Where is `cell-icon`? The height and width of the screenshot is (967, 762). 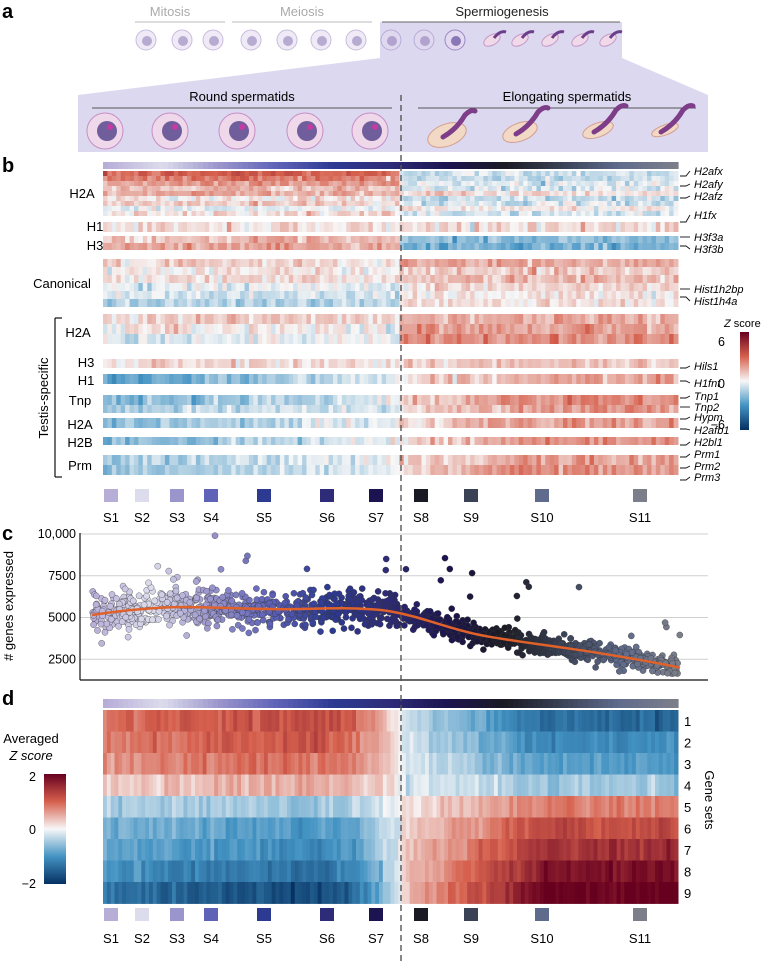 cell-icon is located at coordinates (583, 38).